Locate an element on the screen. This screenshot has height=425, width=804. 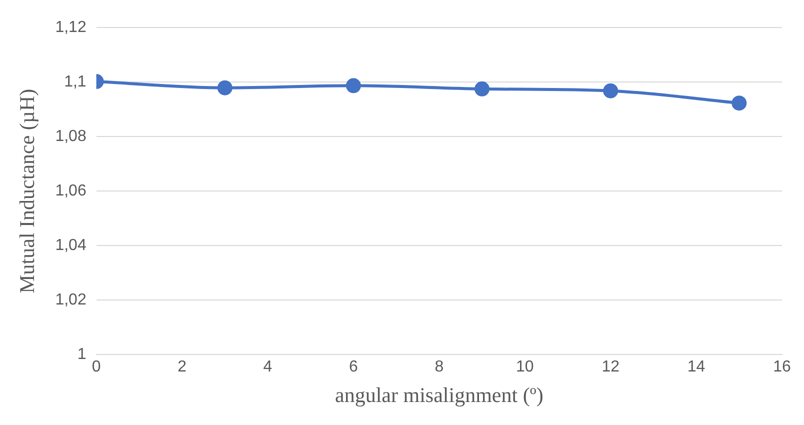
y-tick-label: 1,1 is located at coordinates (75, 82).